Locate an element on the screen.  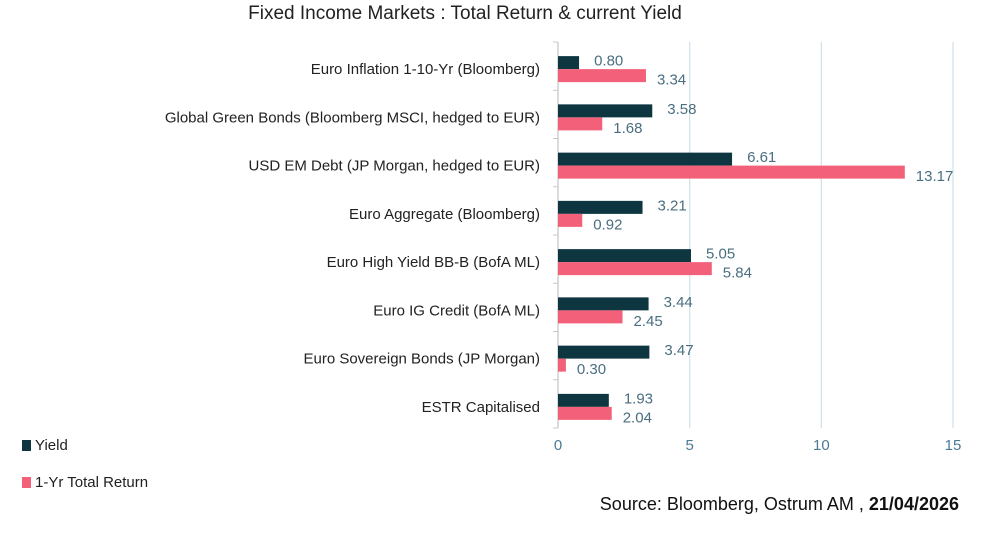
data-label-yield: 3.58 is located at coordinates (681, 109).